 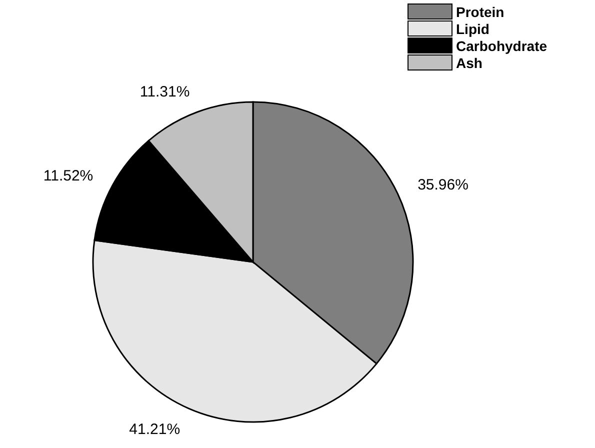 What do you see at coordinates (469, 62) in the screenshot?
I see `legend-label: Ash` at bounding box center [469, 62].